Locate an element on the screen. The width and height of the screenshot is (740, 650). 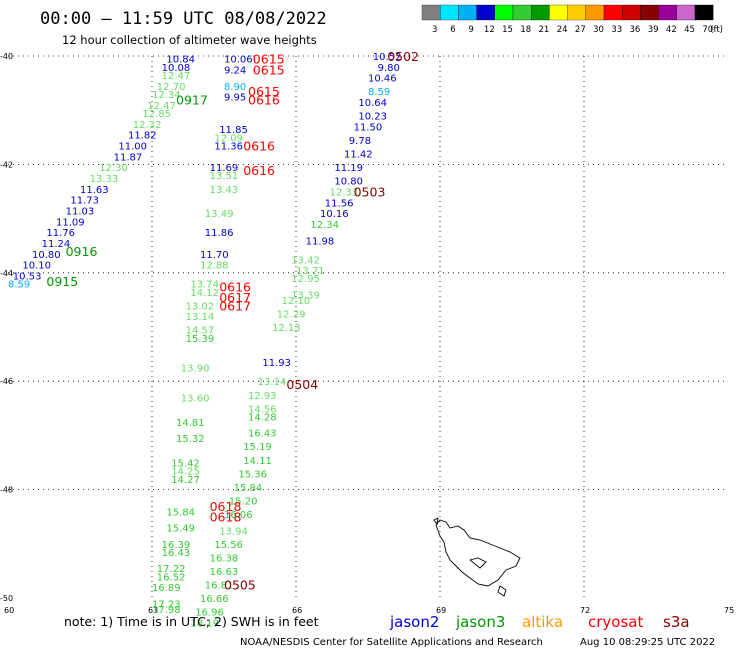
time-label: 0618 is located at coordinates (226, 506).